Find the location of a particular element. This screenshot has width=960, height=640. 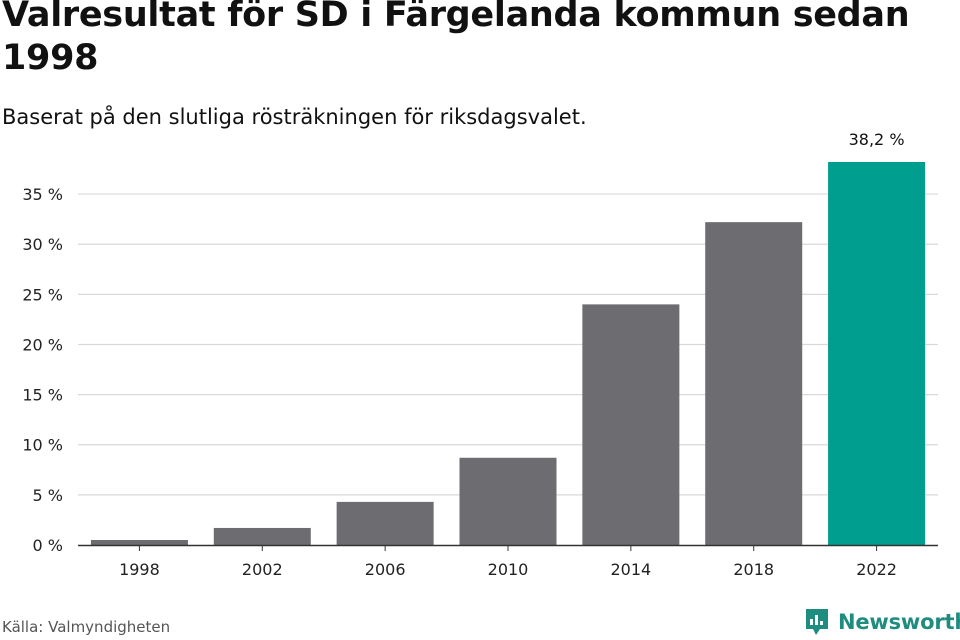

data-labels: 38,2 % is located at coordinates (877, 139).